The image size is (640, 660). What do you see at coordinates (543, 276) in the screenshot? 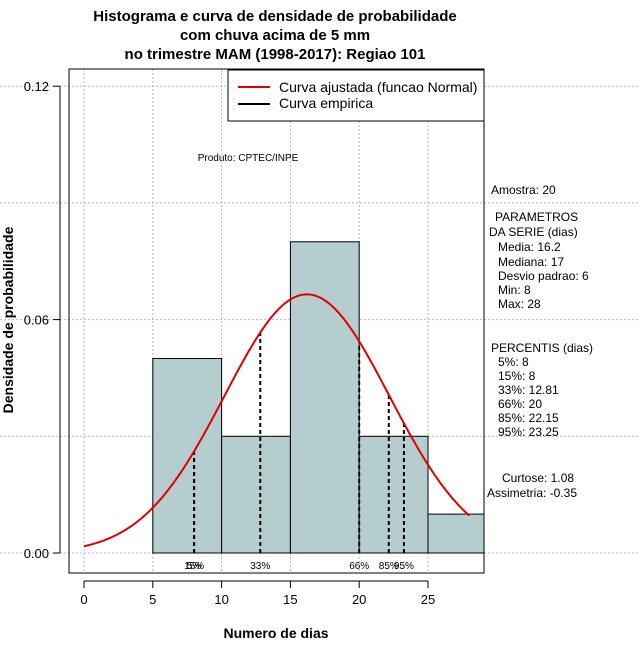
I see `stat-desvio: Desvio padrao: 6` at bounding box center [543, 276].